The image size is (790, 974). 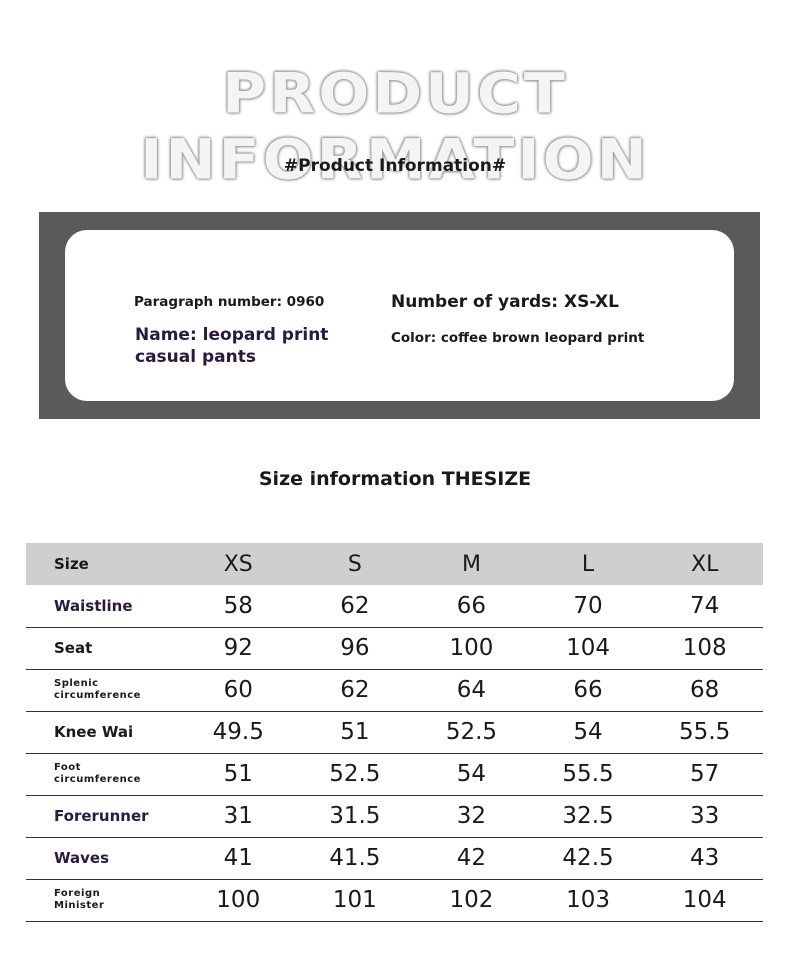 I want to click on row-label-seat: Seat, so click(x=73, y=648).